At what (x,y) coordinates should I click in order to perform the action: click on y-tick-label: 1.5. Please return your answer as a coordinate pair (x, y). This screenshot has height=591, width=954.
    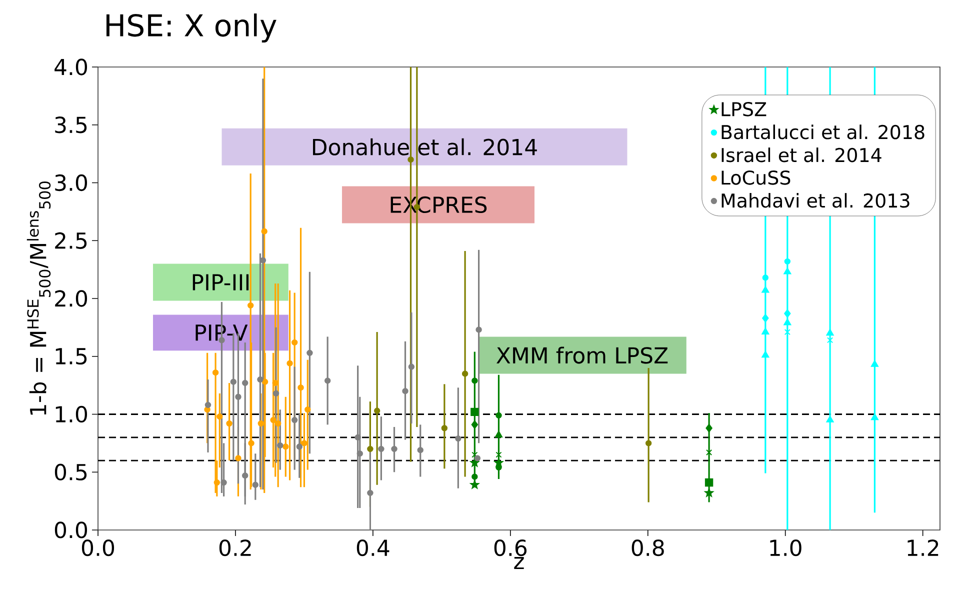
    Looking at the image, I should click on (71, 356).